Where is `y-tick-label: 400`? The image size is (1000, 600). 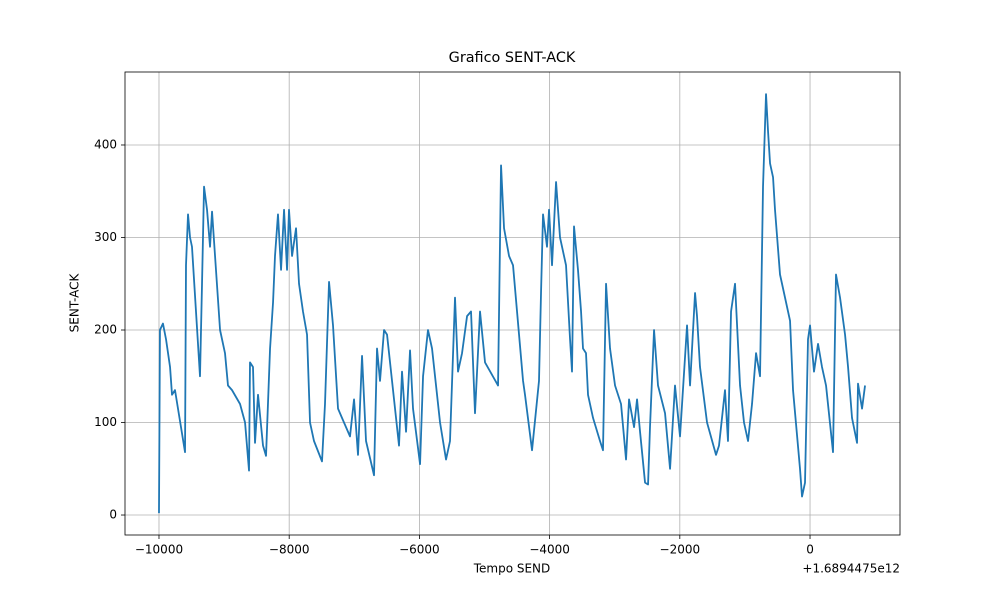 y-tick-label: 400 is located at coordinates (105, 144).